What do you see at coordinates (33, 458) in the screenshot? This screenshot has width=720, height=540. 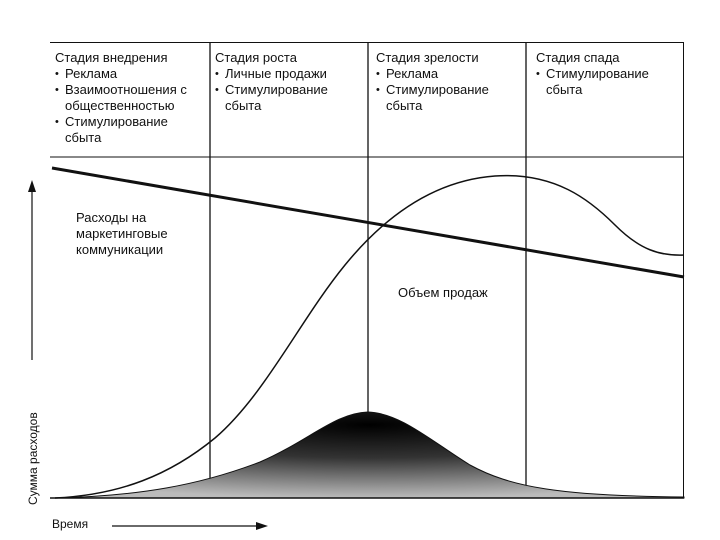 I see `y-axis-label: Сумма расходов` at bounding box center [33, 458].